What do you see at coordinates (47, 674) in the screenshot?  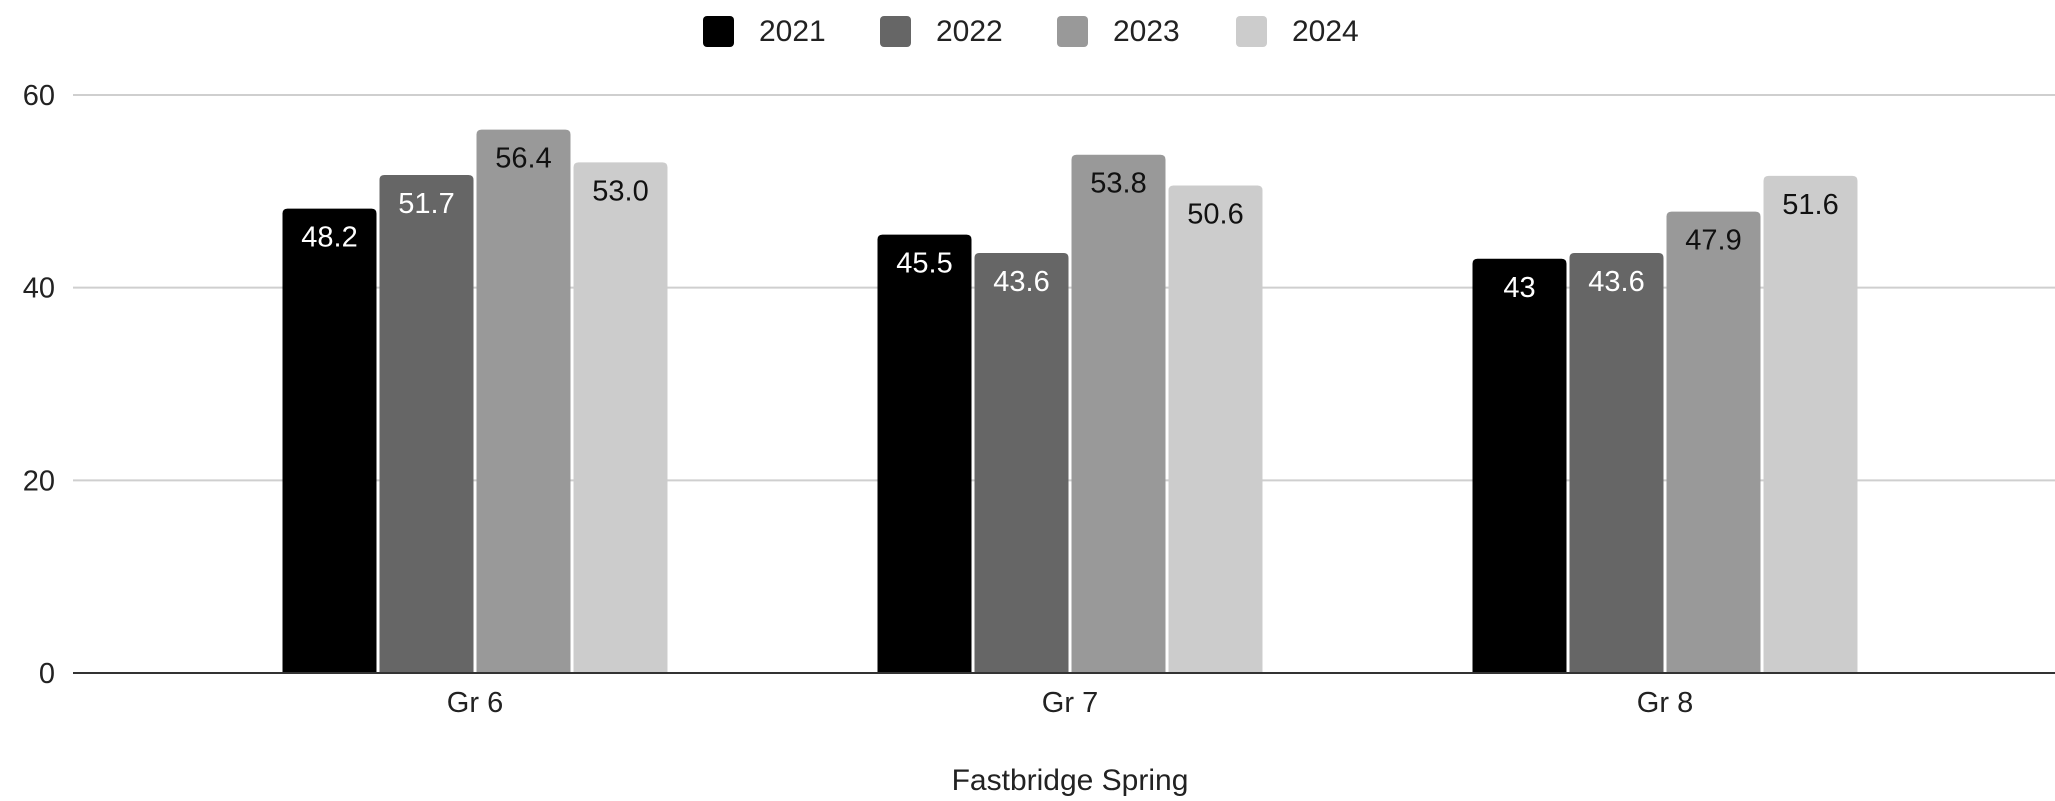 I see `y-tick-label: 0` at bounding box center [47, 674].